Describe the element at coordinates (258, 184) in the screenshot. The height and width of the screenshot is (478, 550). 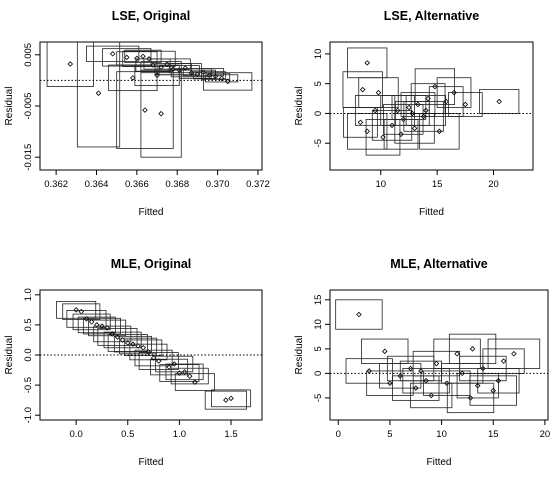
I see `x-tick-label: 0.372` at that location.